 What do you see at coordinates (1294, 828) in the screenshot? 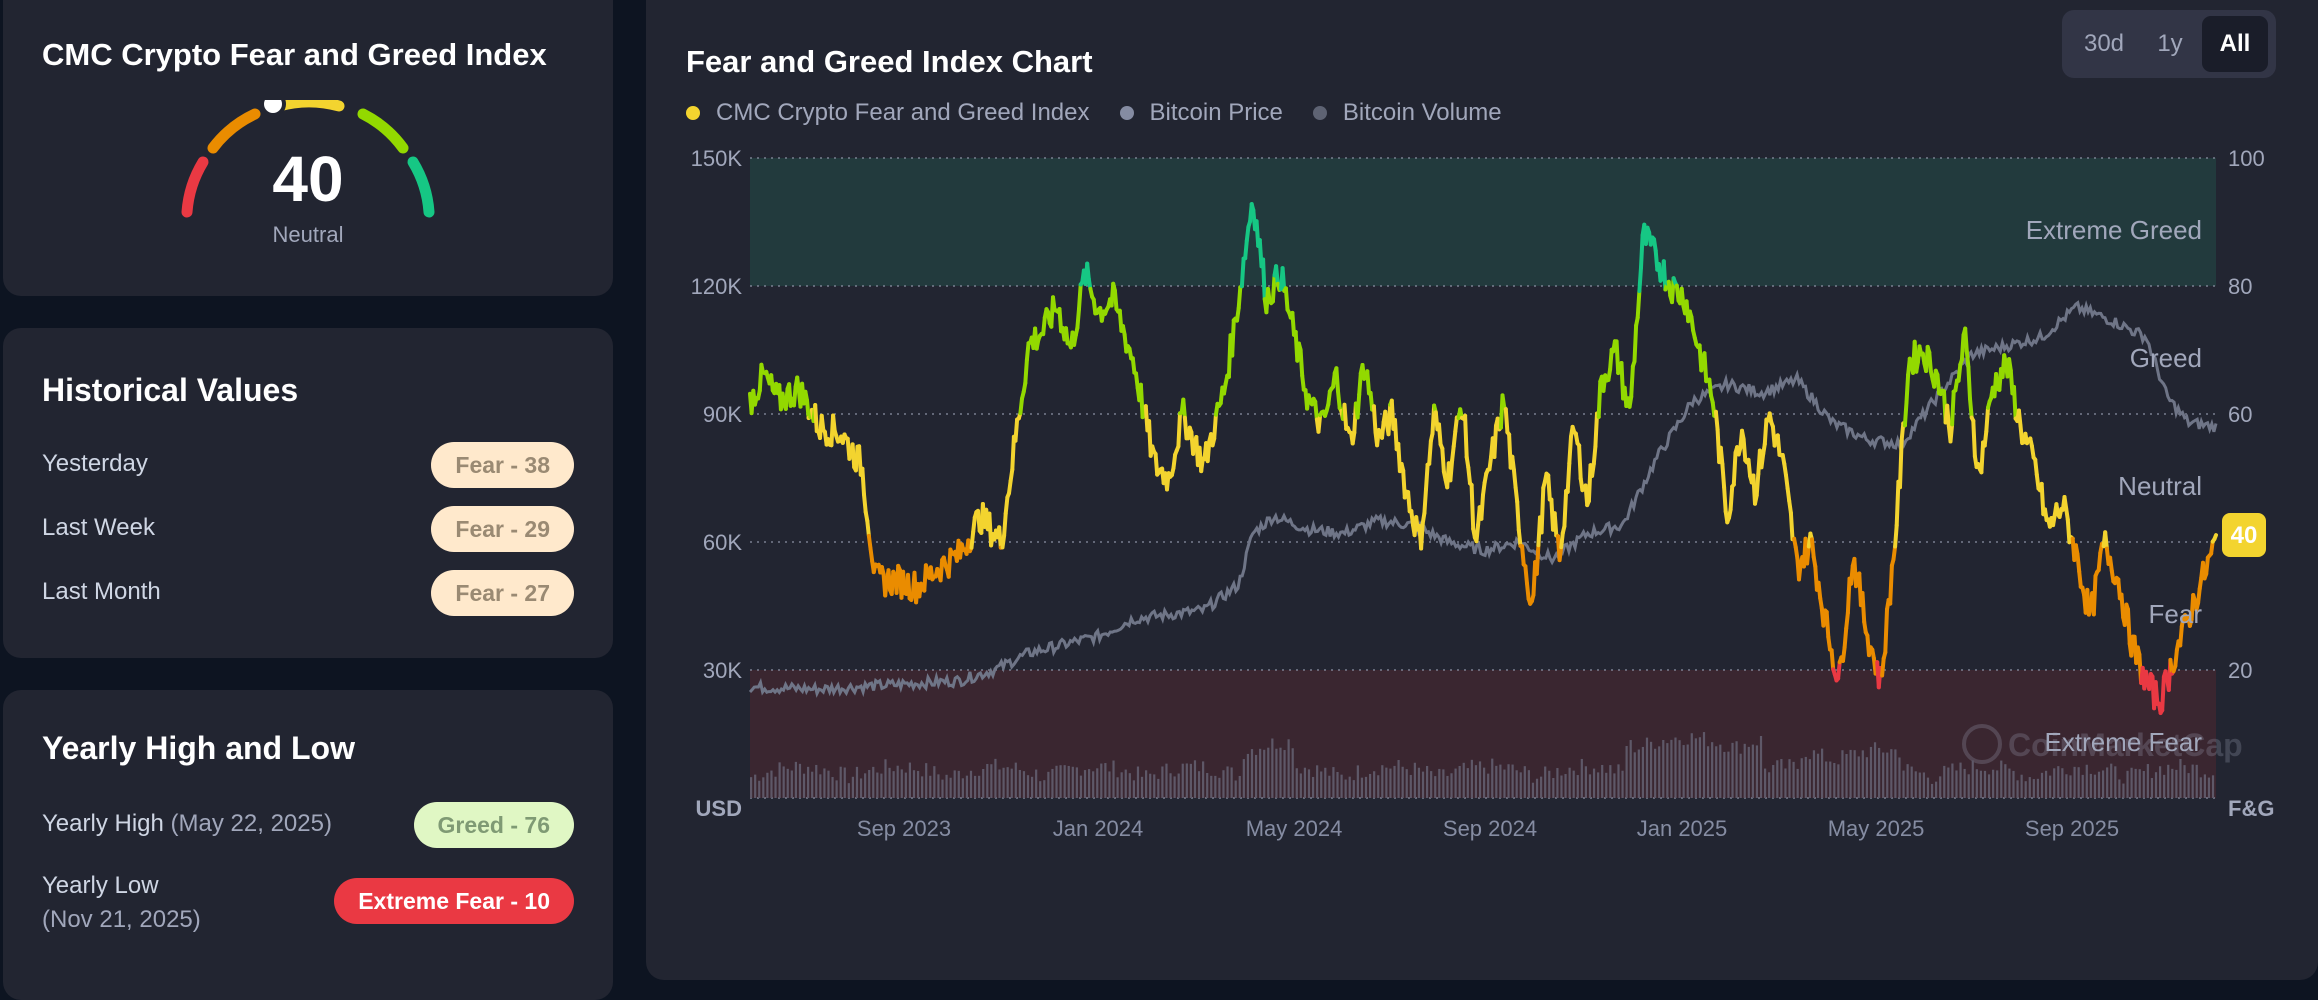
I see `x-label-may-2024: May 2024` at bounding box center [1294, 828].